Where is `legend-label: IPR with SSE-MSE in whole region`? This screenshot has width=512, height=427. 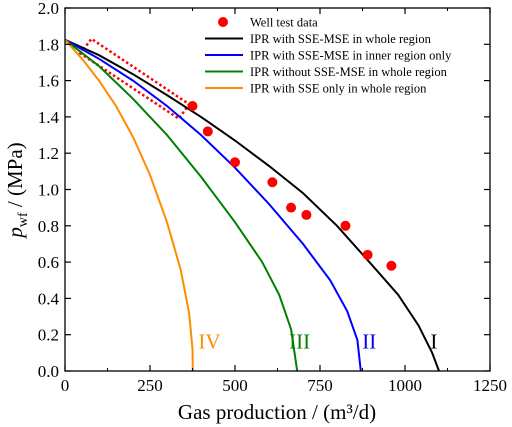
legend-label: IPR with SSE-MSE in whole region is located at coordinates (341, 39).